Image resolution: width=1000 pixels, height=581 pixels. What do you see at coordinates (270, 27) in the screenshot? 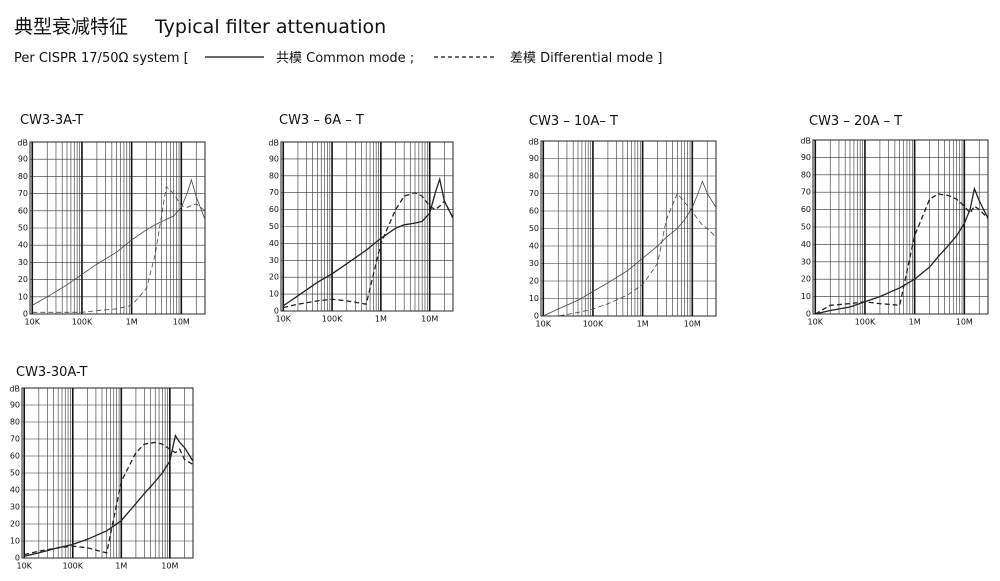
I see `title-en: Typical filter attenuation` at bounding box center [270, 27].